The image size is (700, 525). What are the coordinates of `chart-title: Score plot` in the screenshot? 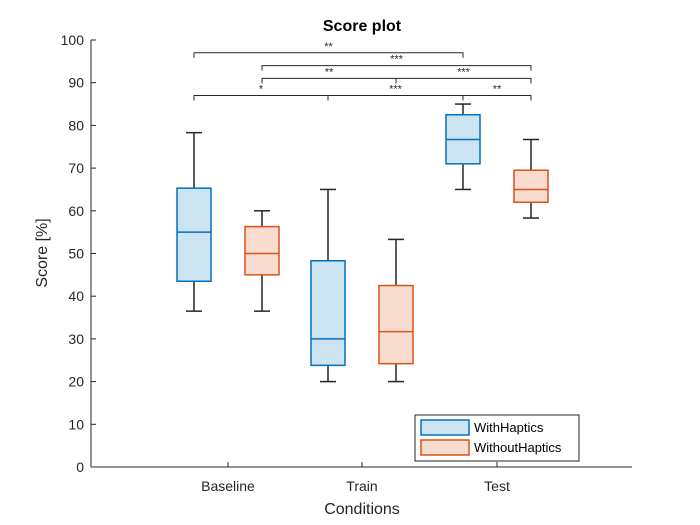 It's located at (362, 26).